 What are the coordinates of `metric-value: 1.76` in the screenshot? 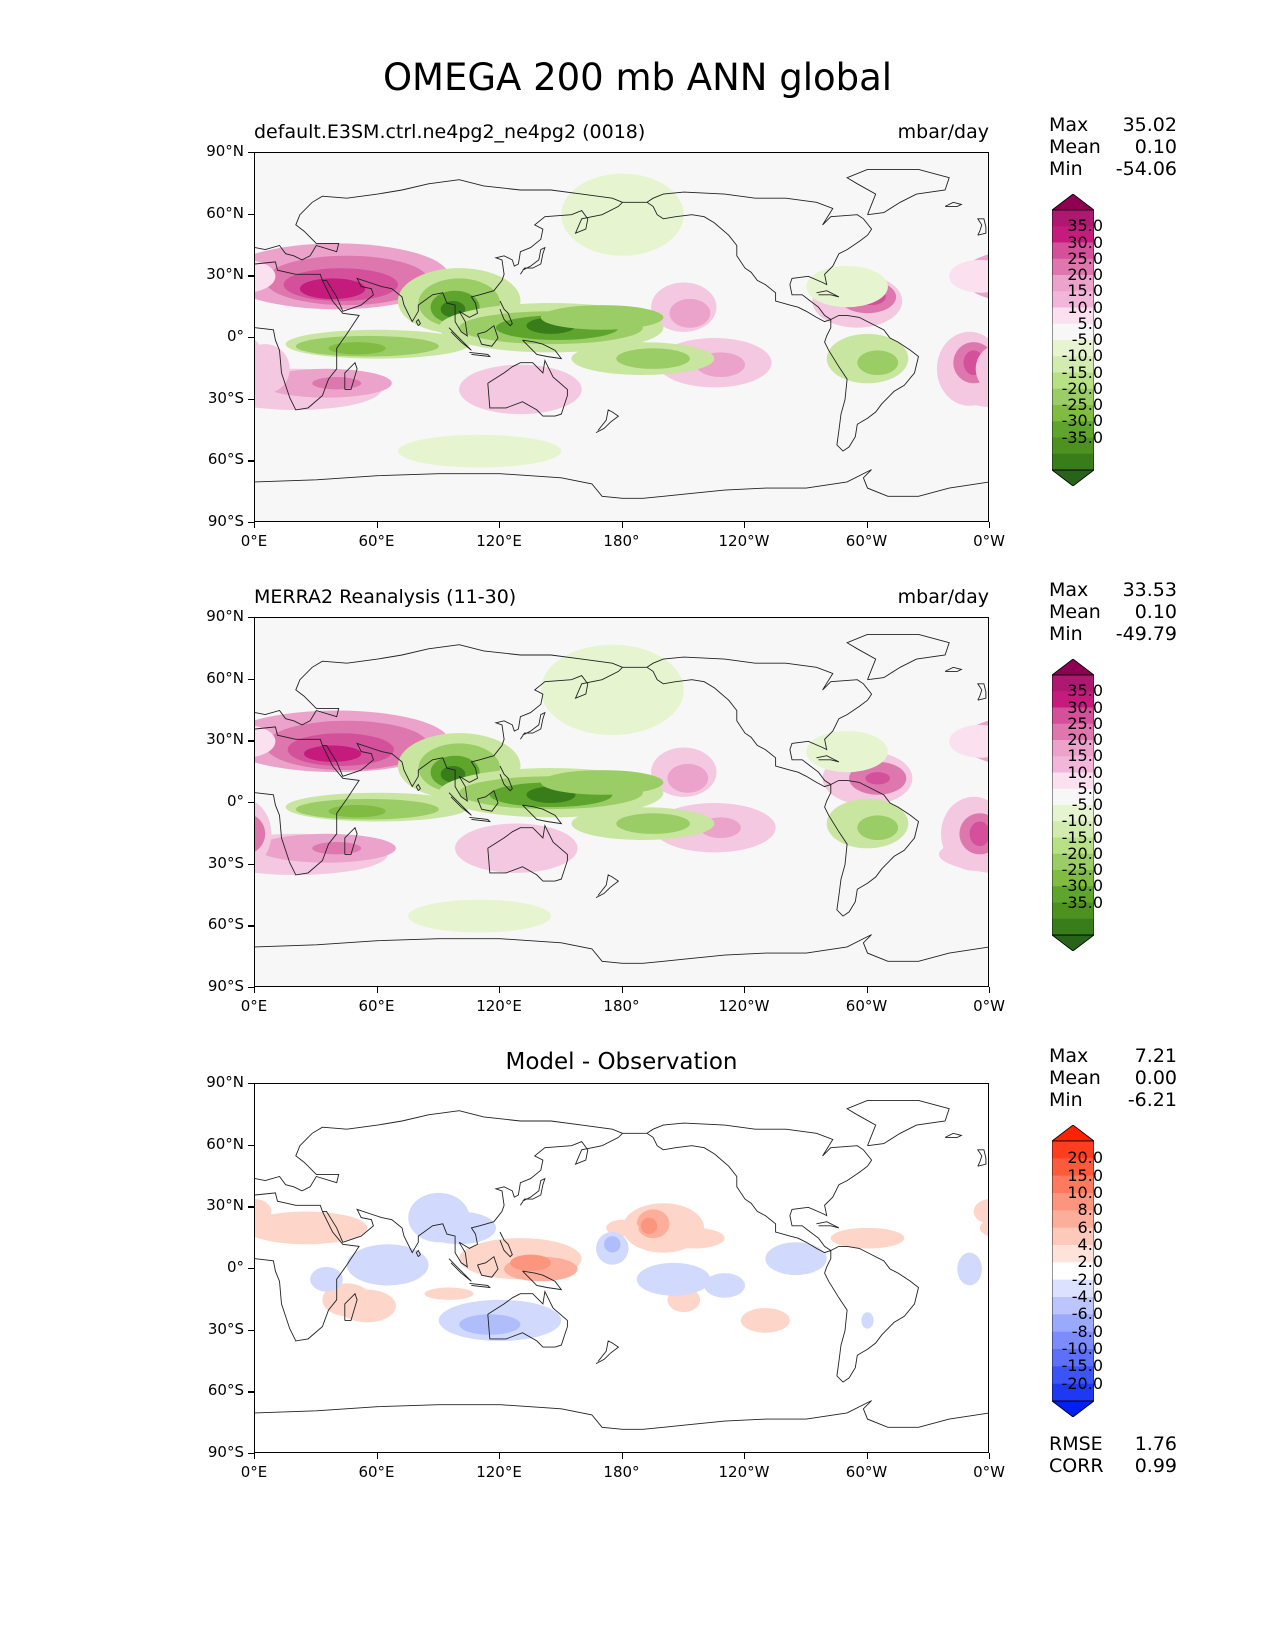 It's located at (1155, 1444).